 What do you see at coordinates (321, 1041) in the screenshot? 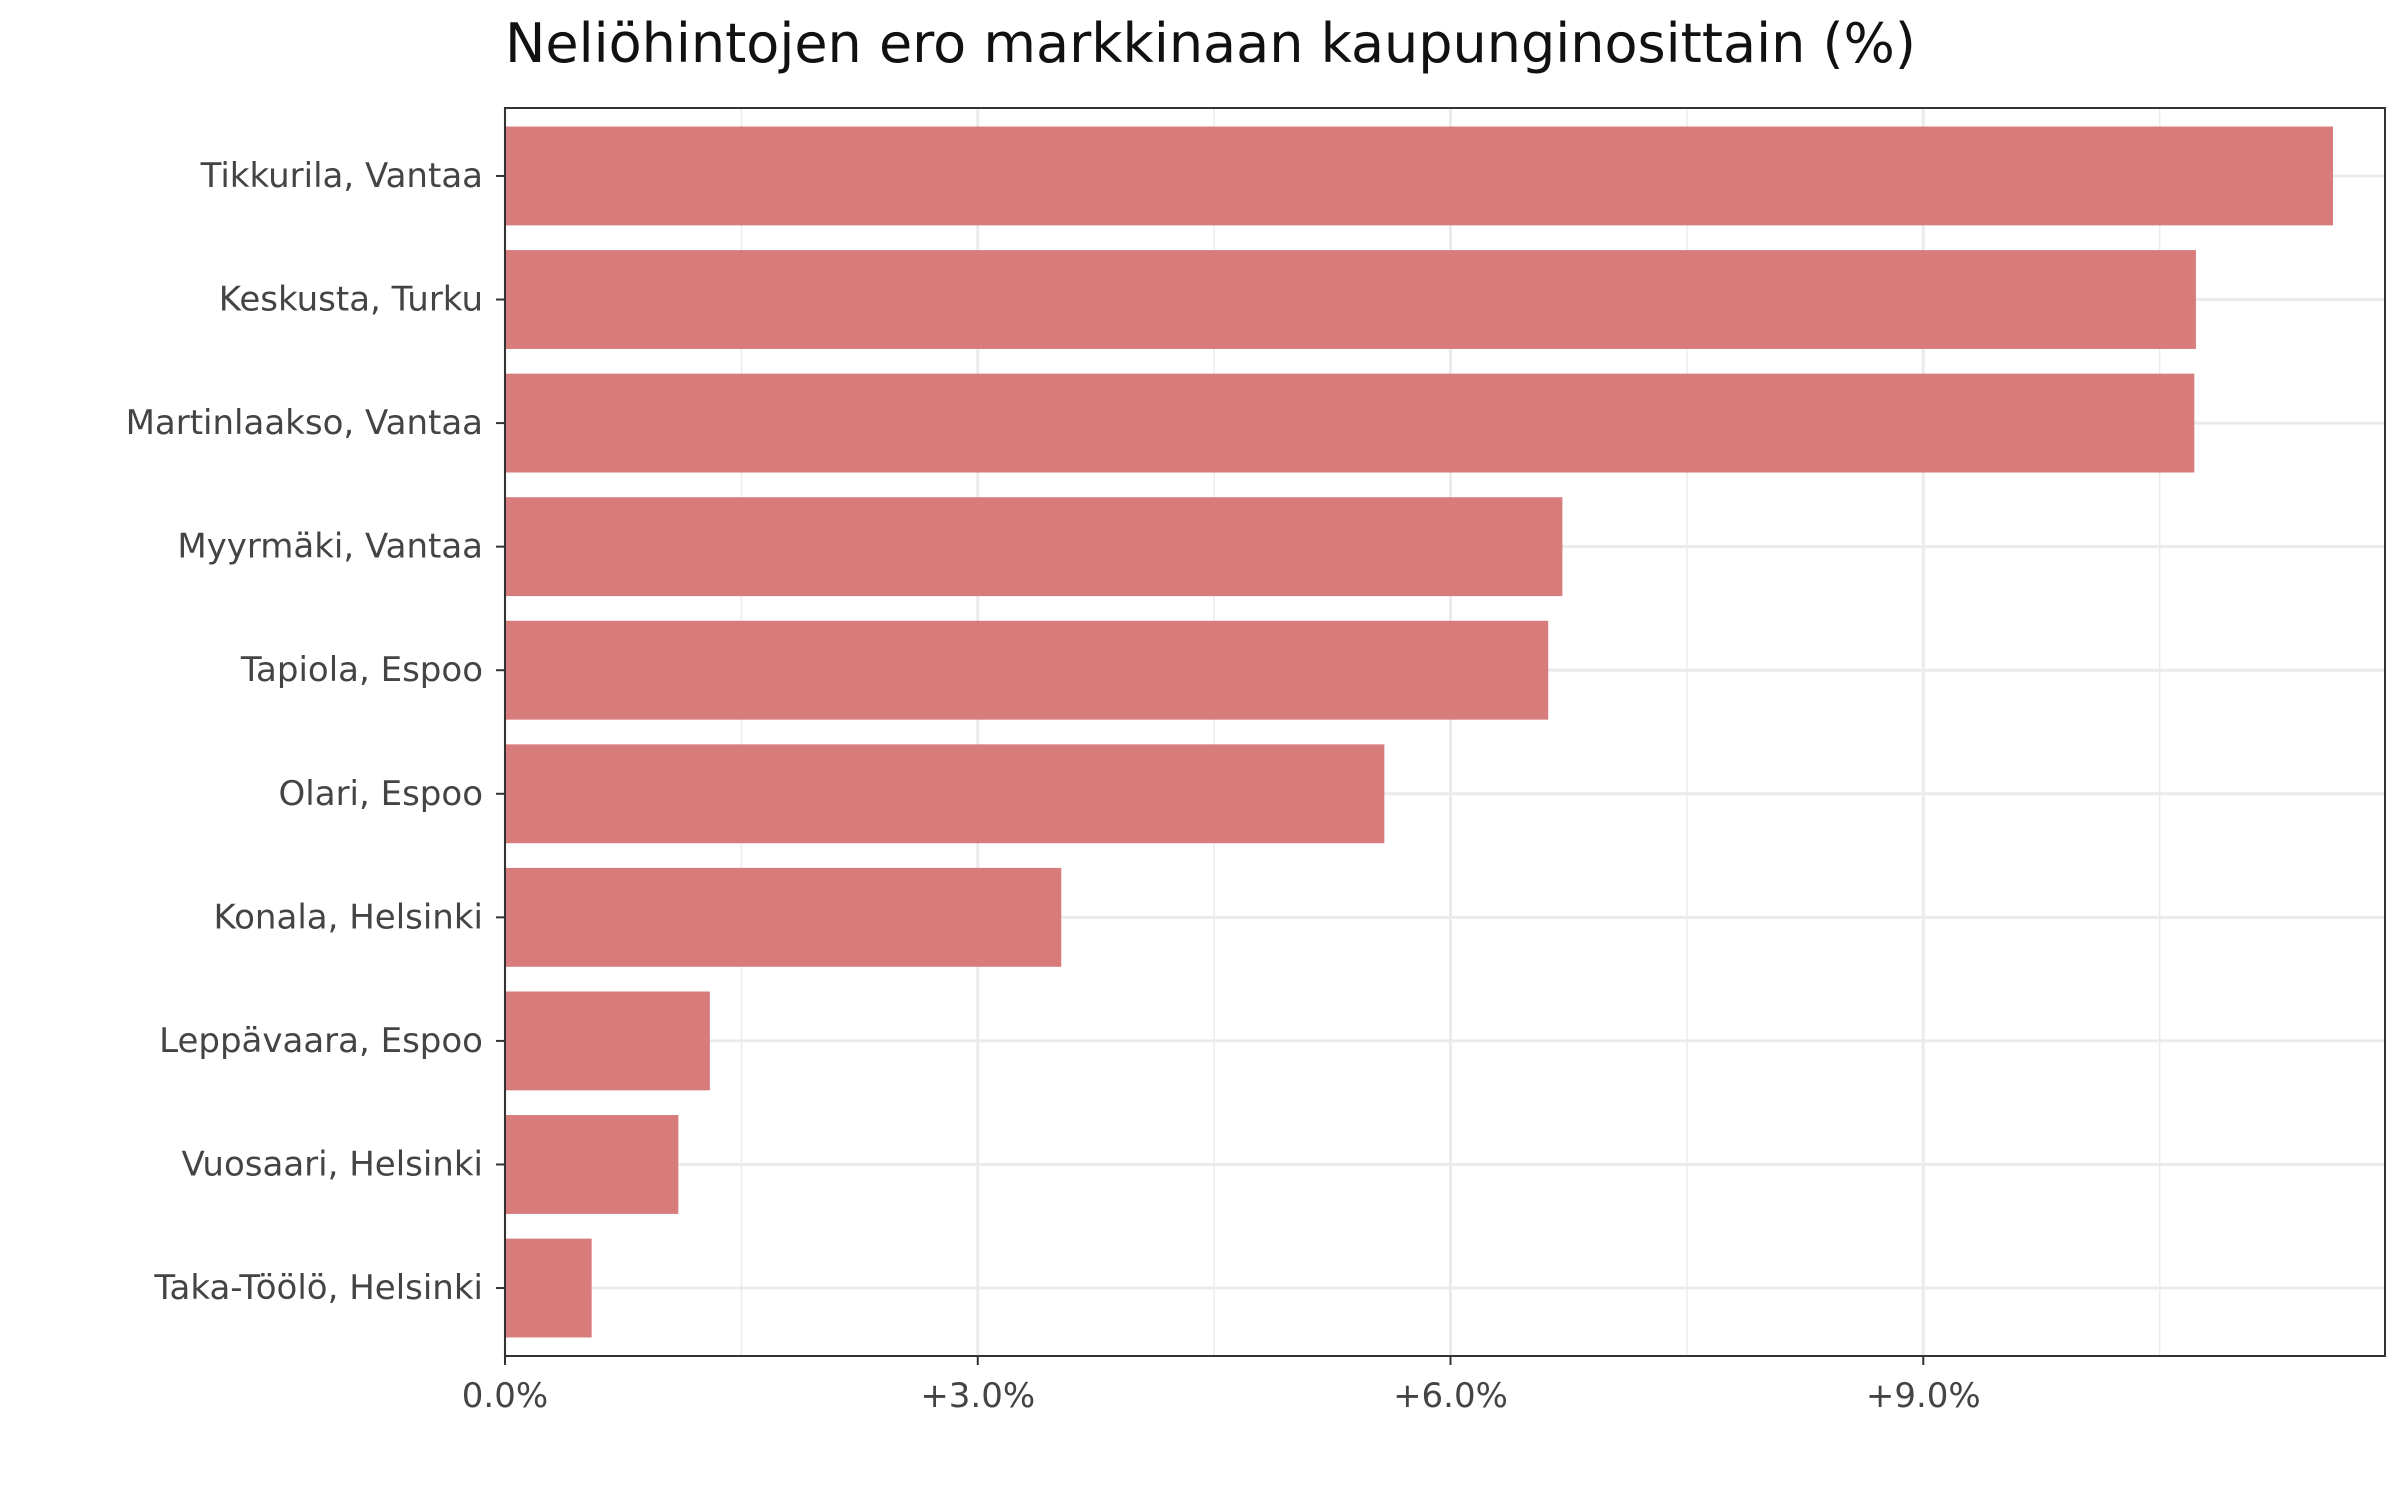
I see `y-tick-label: Leppävaara, Espoo` at bounding box center [321, 1041].